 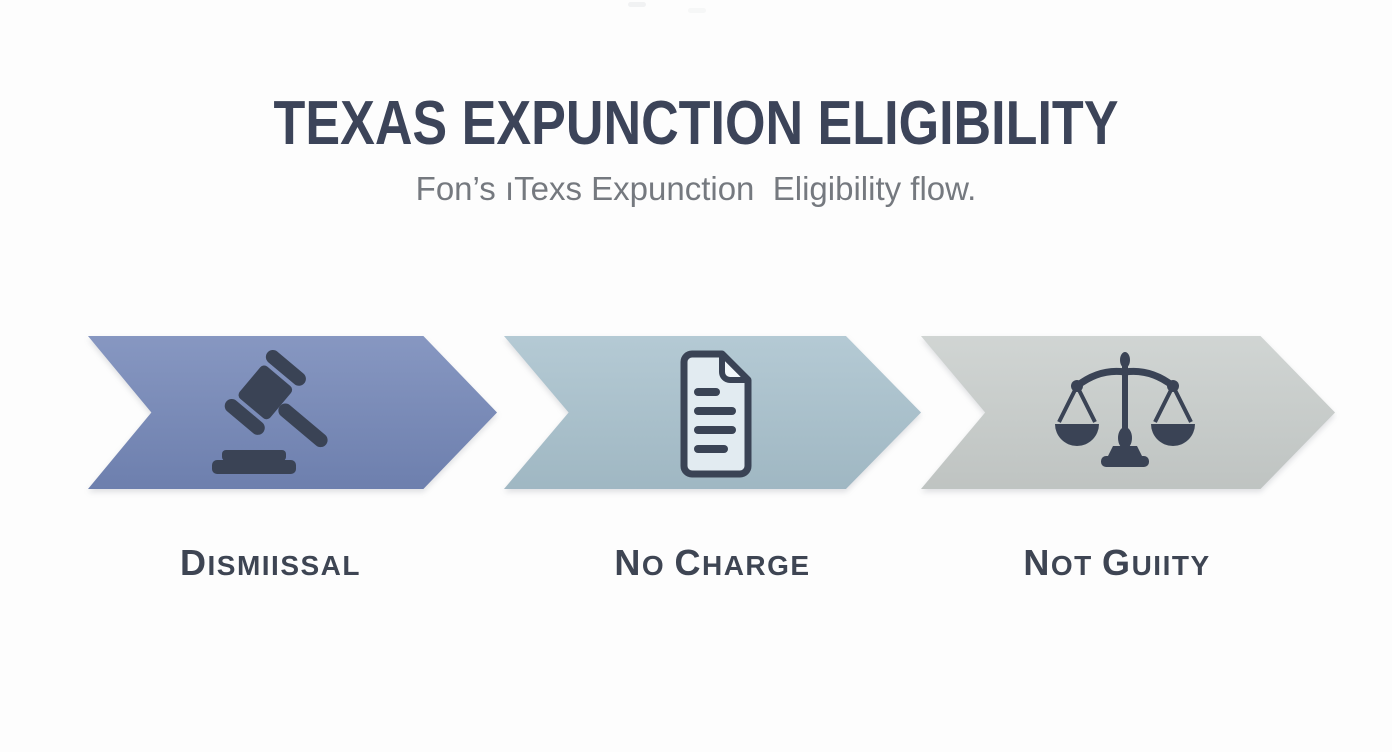 What do you see at coordinates (1125, 409) in the screenshot?
I see `scales-icon` at bounding box center [1125, 409].